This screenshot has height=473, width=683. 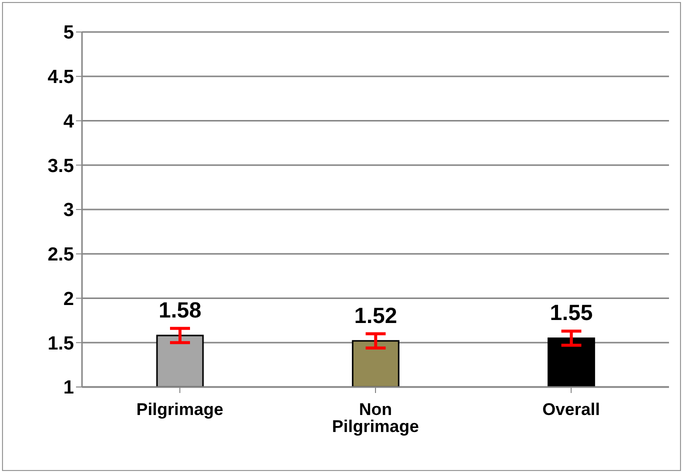 I want to click on x-tick-label: Overall, so click(x=571, y=410).